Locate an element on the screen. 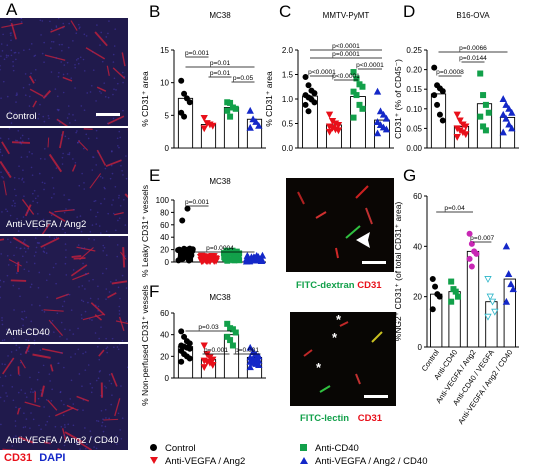 This screenshot has width=534, height=471. panel-g-y-tick-label: 20 is located at coordinates (417, 297).